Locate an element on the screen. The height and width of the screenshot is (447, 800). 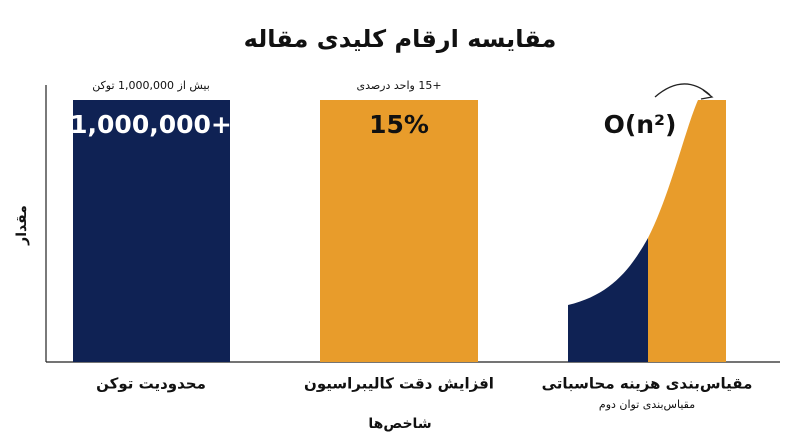
panel-sublabel: مقیاس‌بندی توان دوم is located at coordinates (647, 404).